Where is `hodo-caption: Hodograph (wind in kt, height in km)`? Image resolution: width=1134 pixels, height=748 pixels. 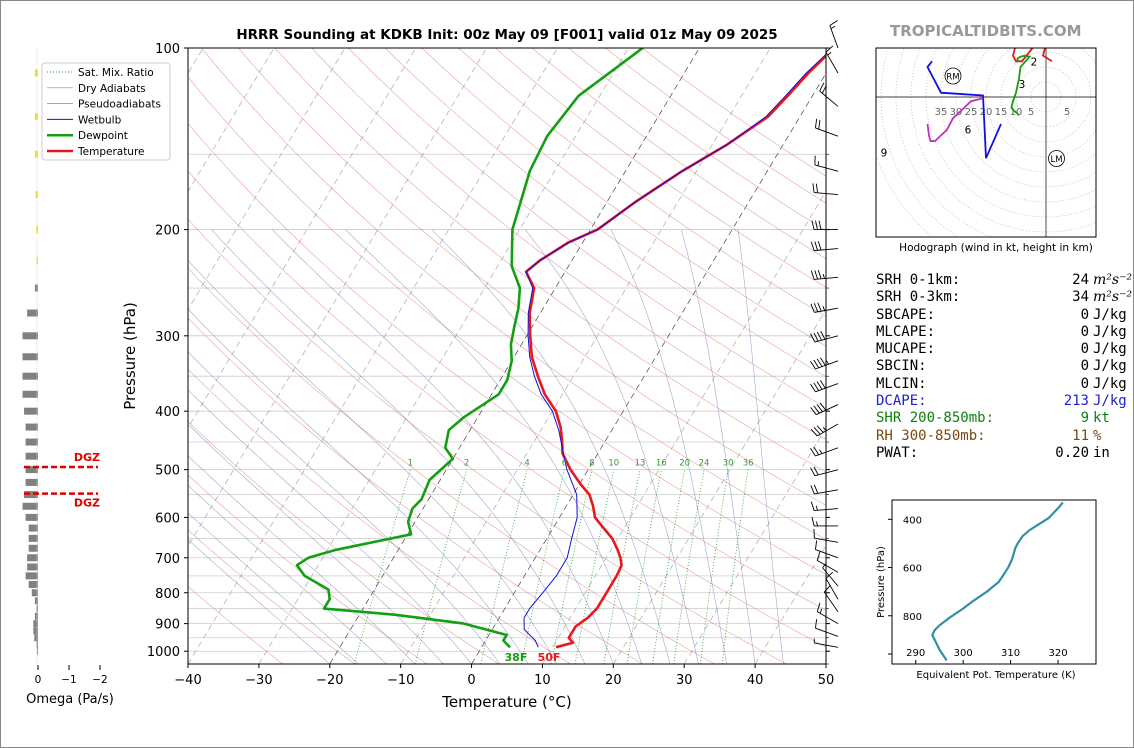 hodo-caption: Hodograph (wind in kt, height in km) is located at coordinates (996, 248).